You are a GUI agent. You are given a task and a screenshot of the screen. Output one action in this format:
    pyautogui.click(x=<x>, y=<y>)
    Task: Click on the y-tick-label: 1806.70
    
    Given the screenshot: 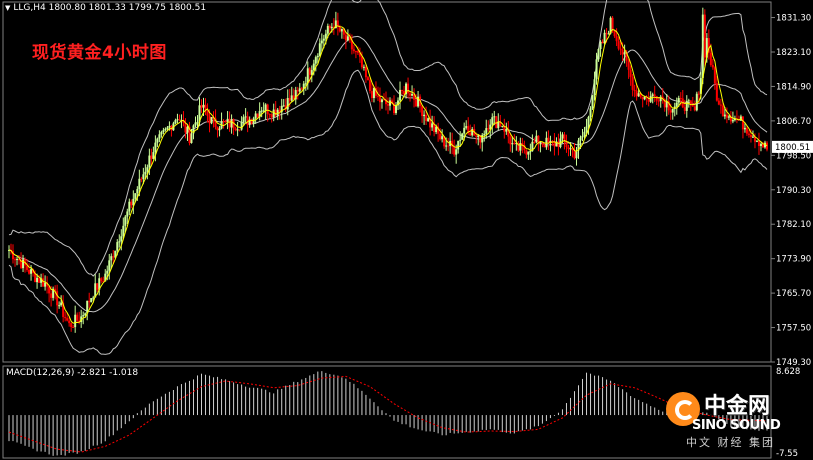 What is the action you would take?
    pyautogui.click(x=793, y=122)
    